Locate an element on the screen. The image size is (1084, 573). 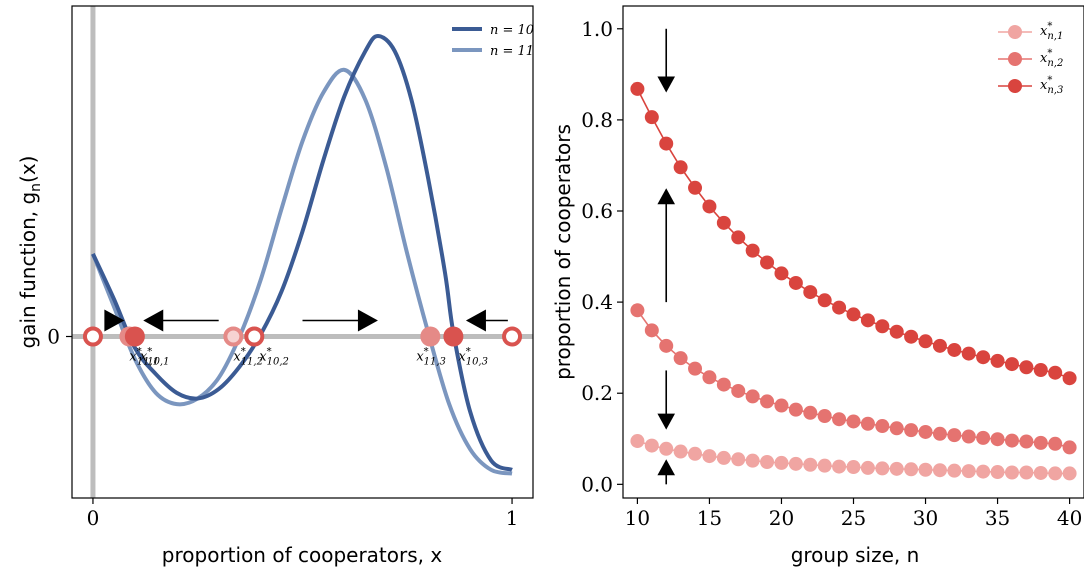
y-tick-label-right-4: 0.8 is located at coordinates (597, 120).